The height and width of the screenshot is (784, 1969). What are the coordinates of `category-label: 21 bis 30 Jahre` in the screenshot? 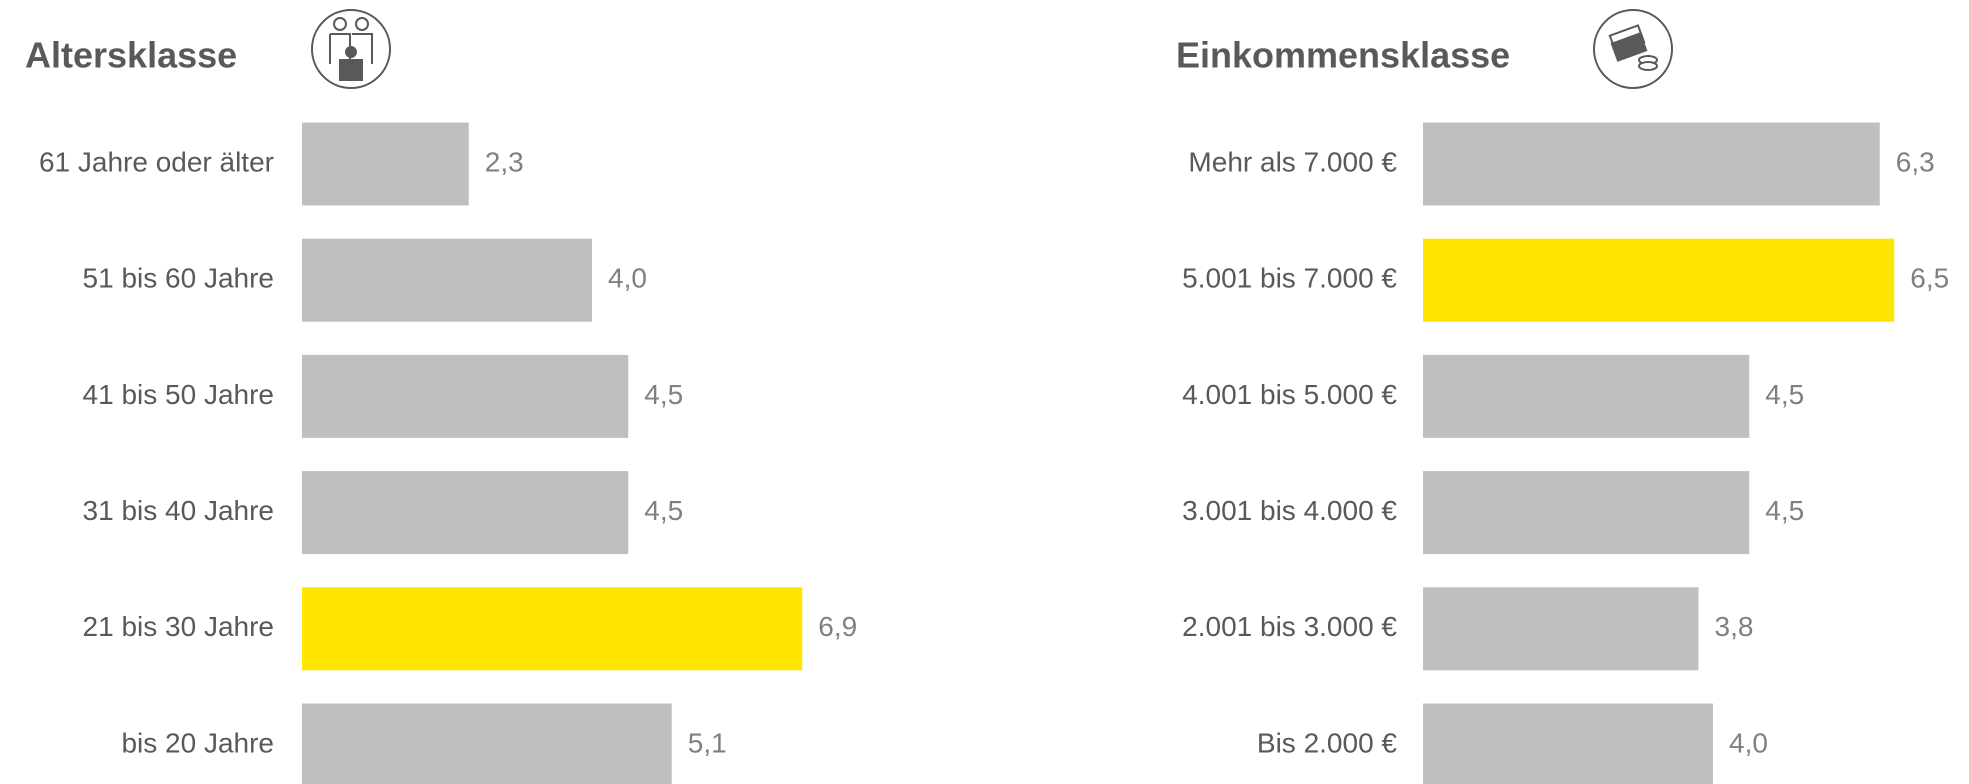 It's located at (178, 626).